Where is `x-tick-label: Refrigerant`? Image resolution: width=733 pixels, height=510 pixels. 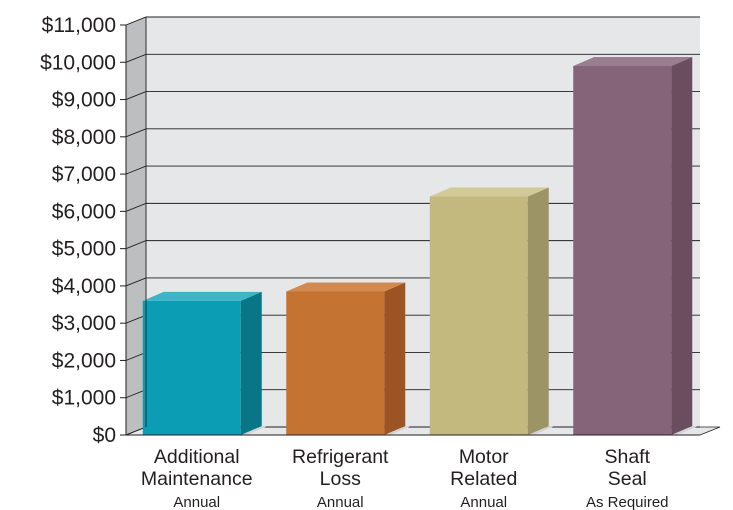
x-tick-label: Refrigerant is located at coordinates (340, 457).